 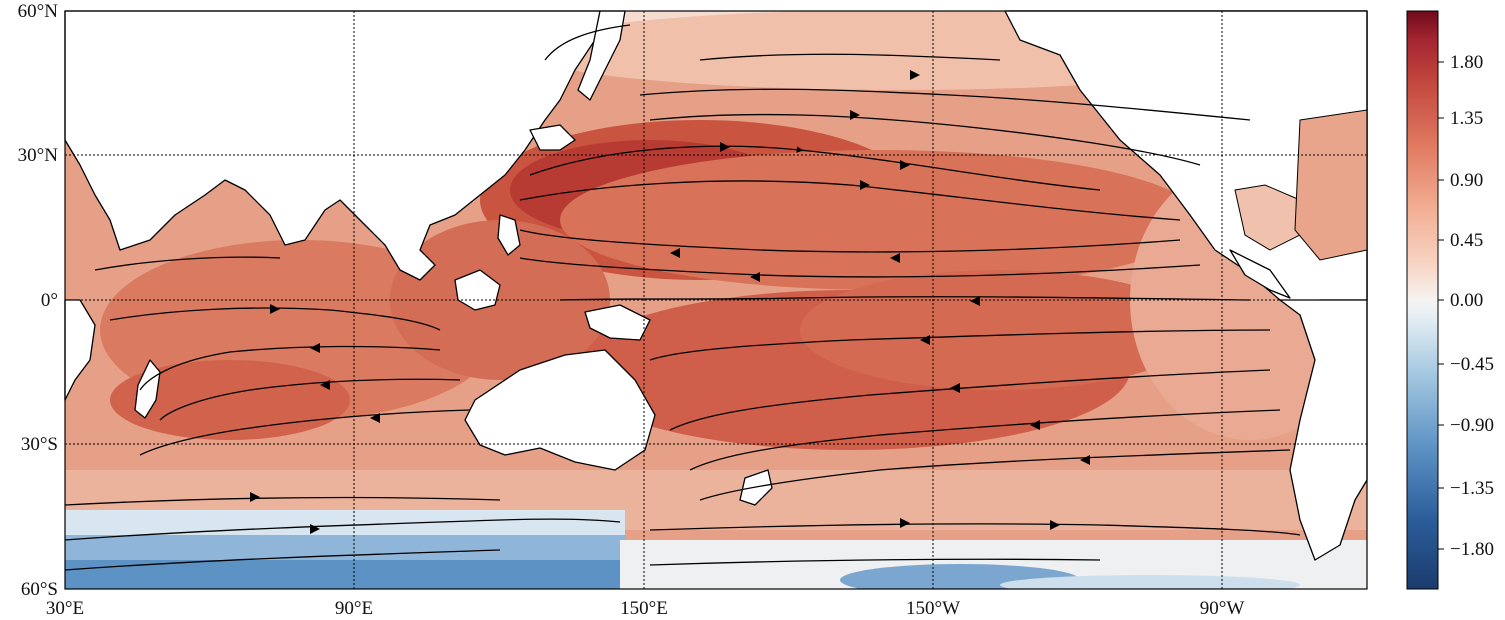 I want to click on lat-label: 30°S, so click(x=39, y=444).